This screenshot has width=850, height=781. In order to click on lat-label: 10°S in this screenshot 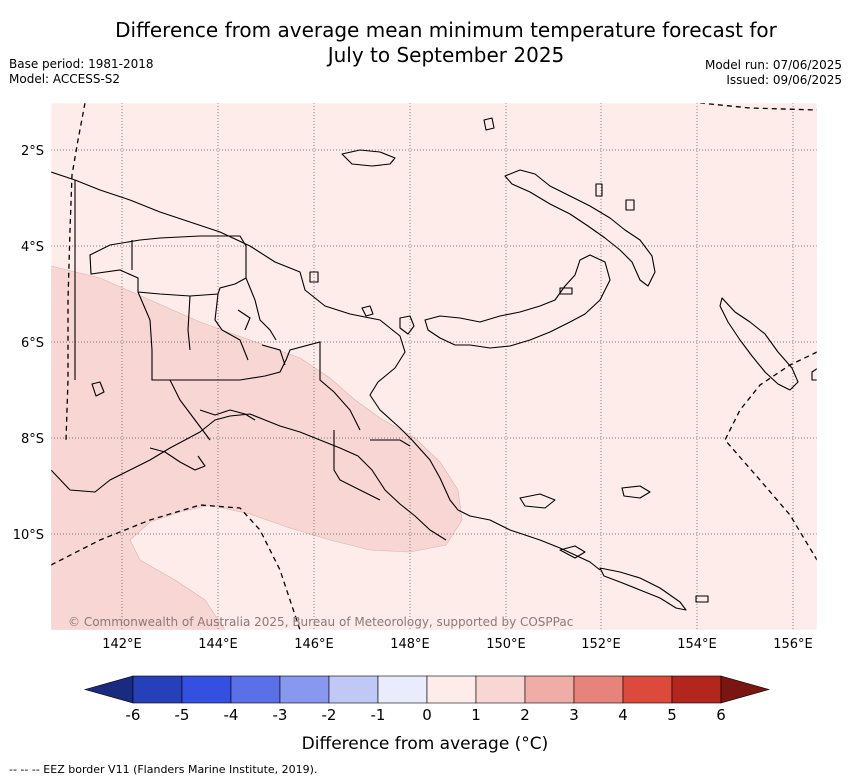, I will do `click(28, 535)`.